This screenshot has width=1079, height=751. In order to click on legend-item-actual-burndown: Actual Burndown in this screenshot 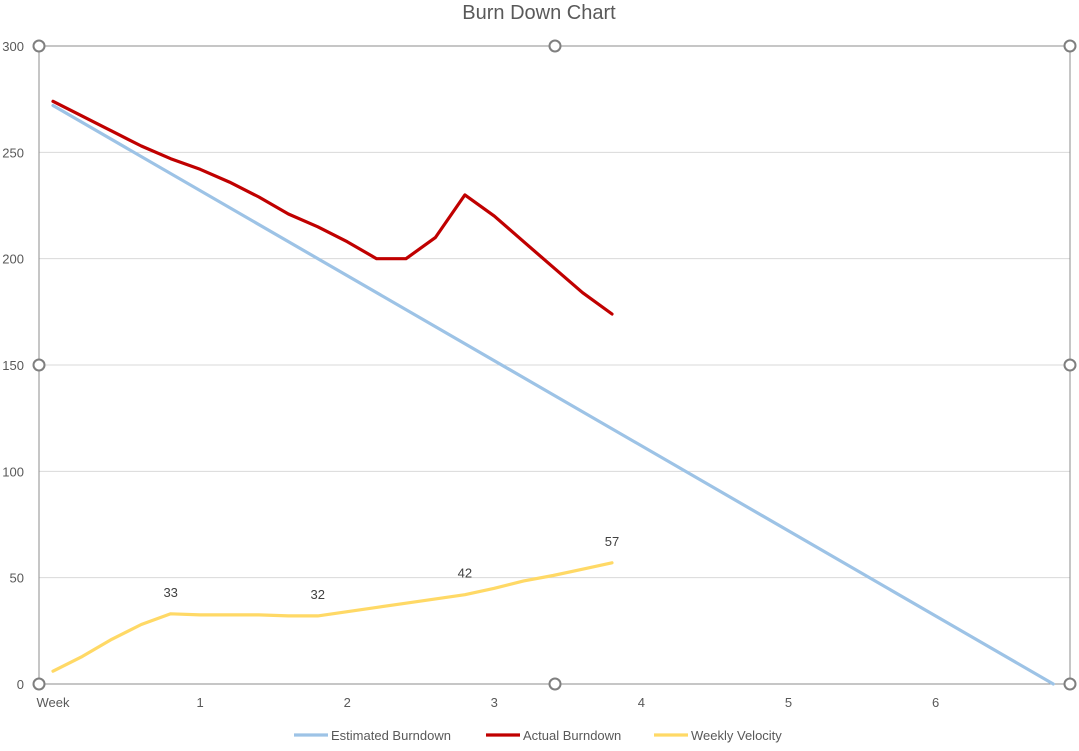, I will do `click(553, 735)`.